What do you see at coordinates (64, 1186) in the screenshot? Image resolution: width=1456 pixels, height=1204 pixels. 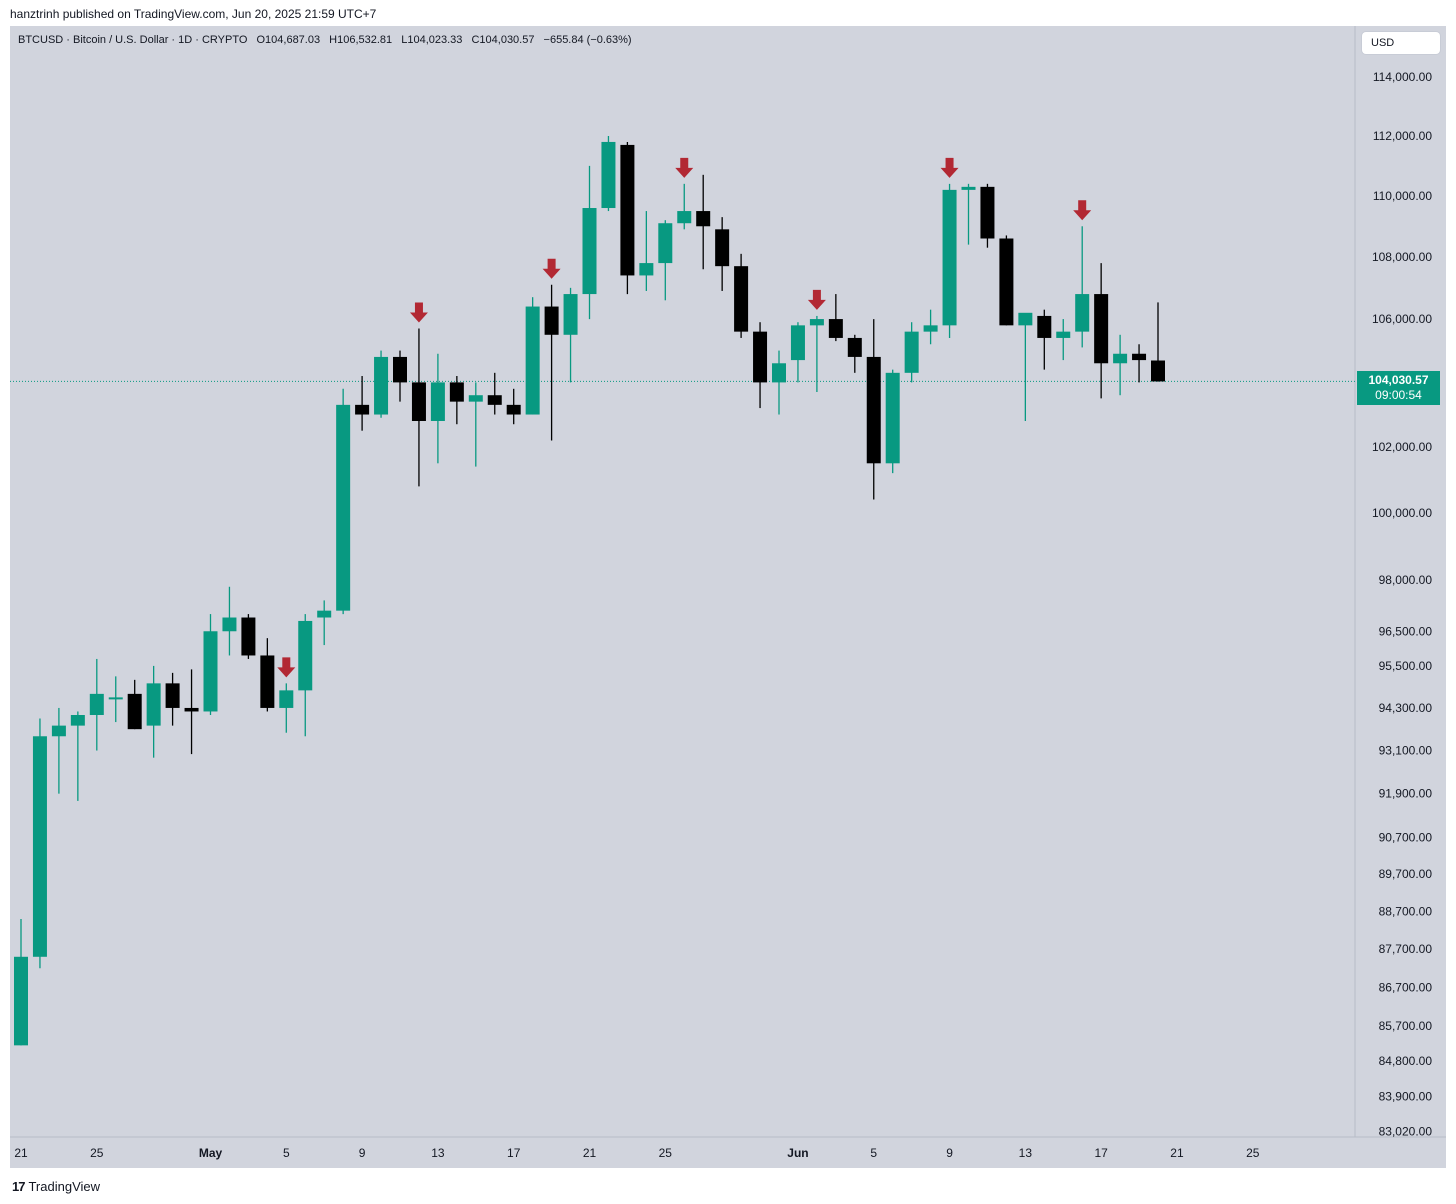 I see `brand-name: TradingView` at bounding box center [64, 1186].